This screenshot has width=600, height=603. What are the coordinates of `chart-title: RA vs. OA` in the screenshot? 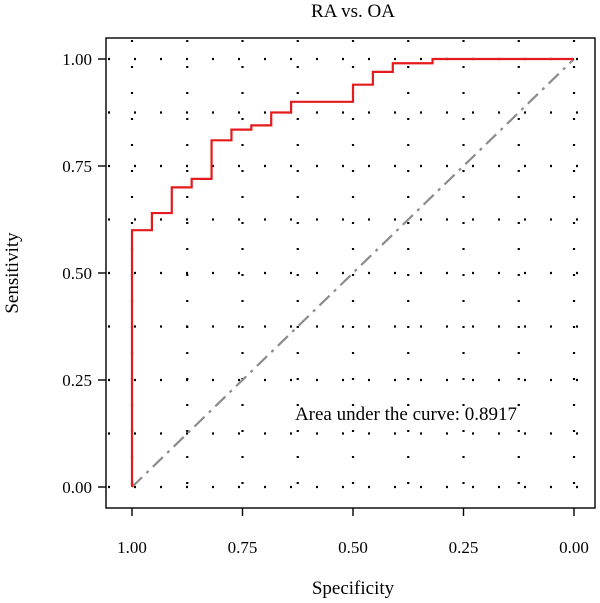 It's located at (353, 11).